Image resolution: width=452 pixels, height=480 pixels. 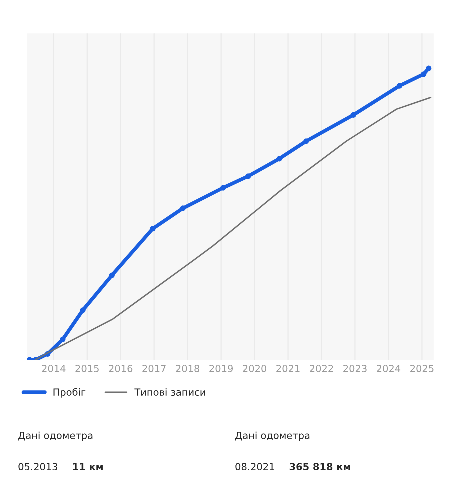 I want to click on x-tick-label: 2015, so click(x=87, y=368).